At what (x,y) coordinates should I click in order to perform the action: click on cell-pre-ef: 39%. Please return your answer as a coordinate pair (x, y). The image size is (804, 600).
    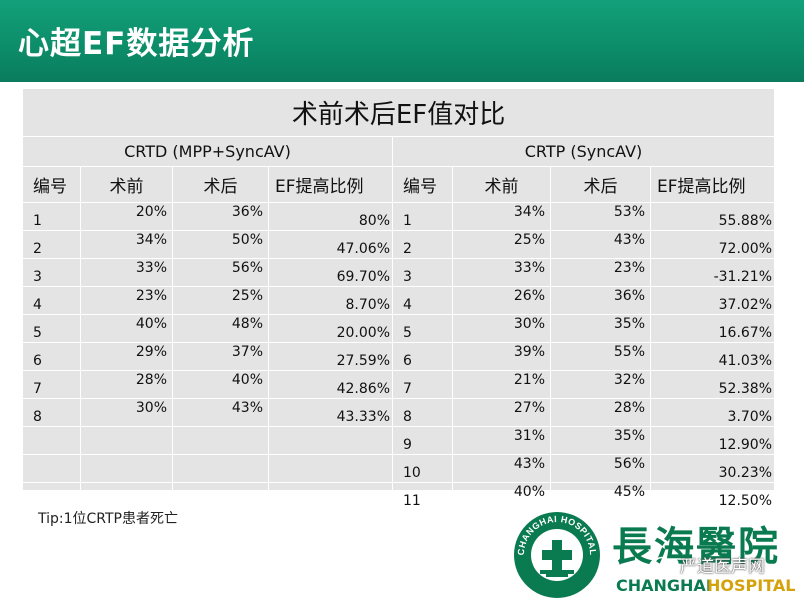
    Looking at the image, I should click on (501, 356).